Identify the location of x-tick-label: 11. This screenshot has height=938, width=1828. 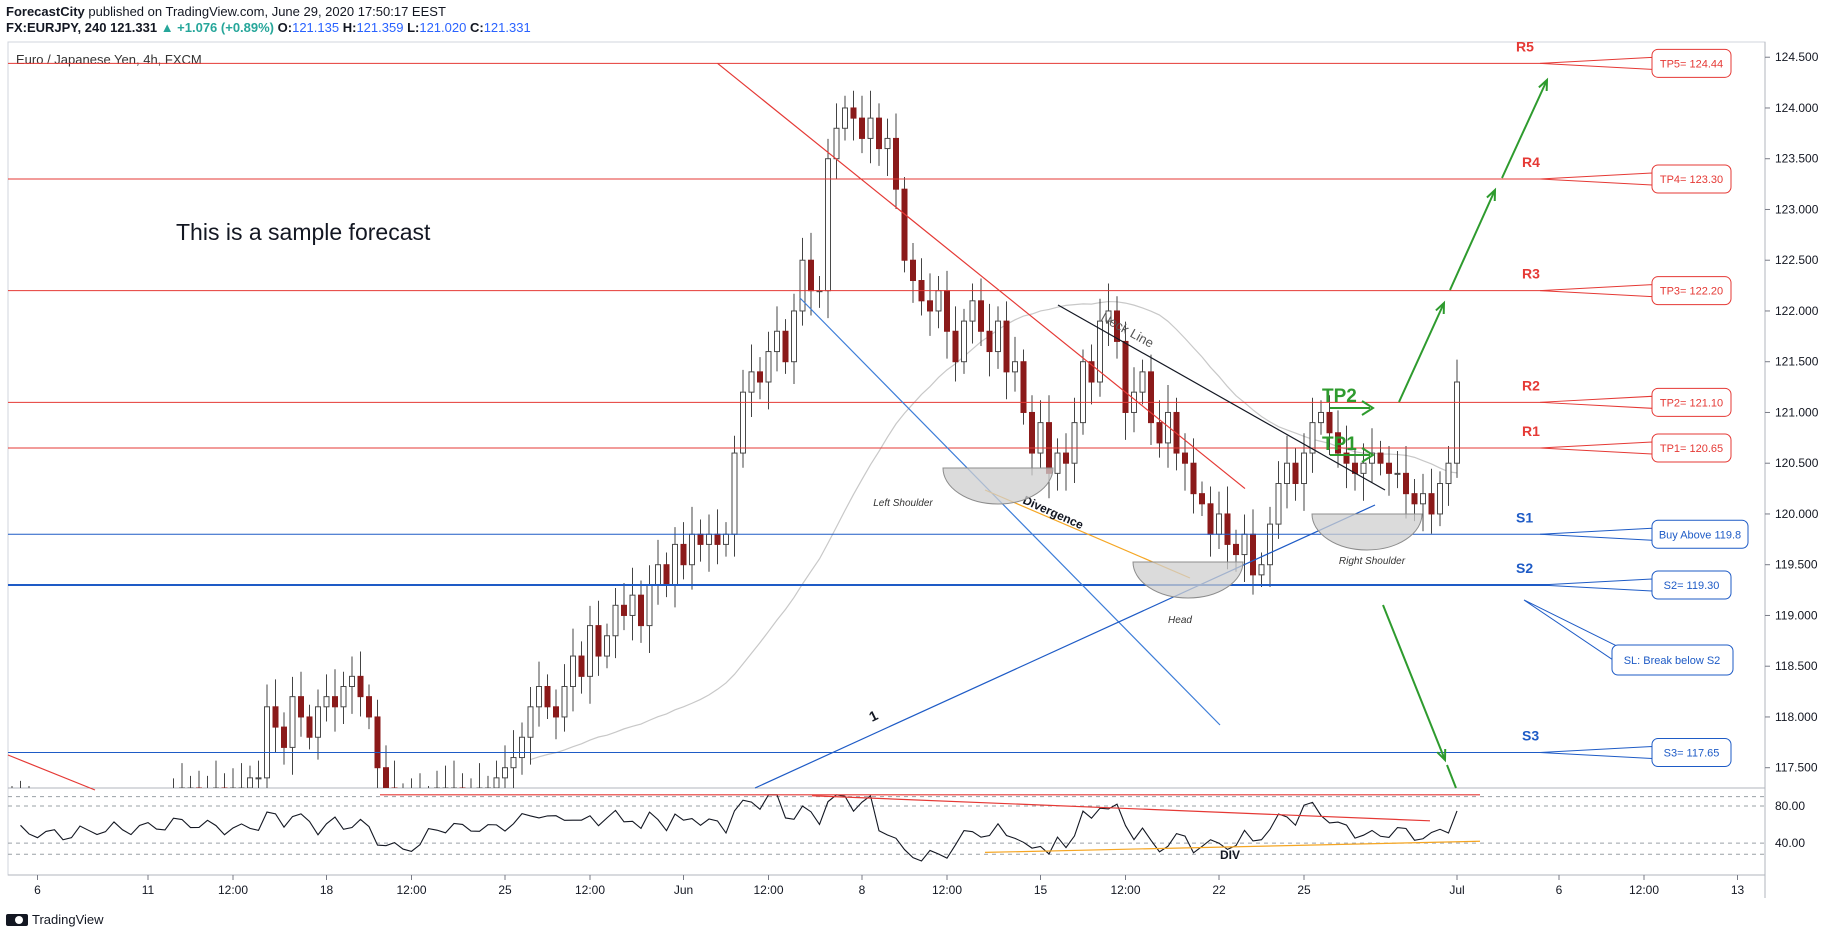
(148, 890).